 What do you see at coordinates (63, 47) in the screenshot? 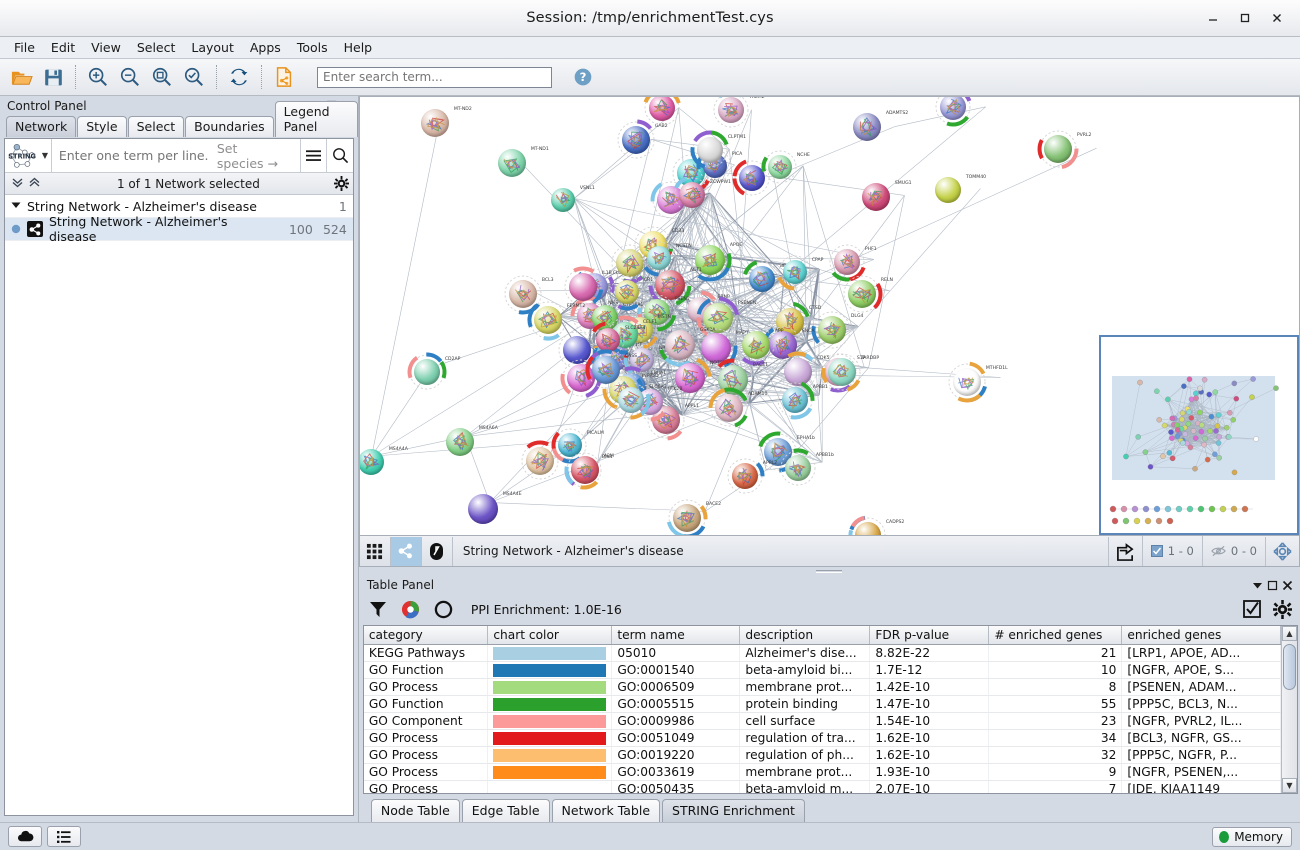
I see `menu-edit: Edit` at bounding box center [63, 47].